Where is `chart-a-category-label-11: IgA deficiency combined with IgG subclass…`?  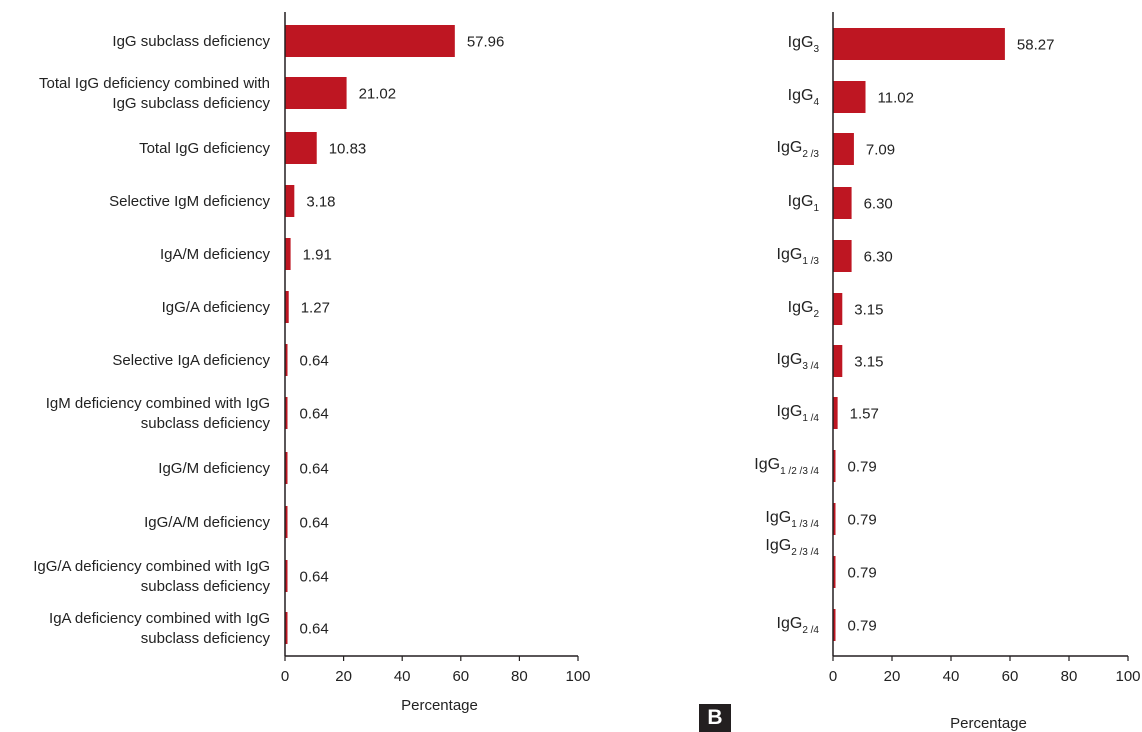 chart-a-category-label-11: IgA deficiency combined with IgG subclass… is located at coordinates (159, 628).